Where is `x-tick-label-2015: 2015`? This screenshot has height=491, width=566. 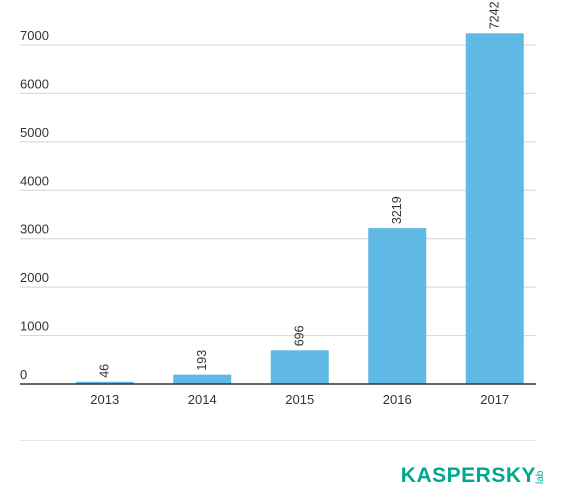 x-tick-label-2015: 2015 is located at coordinates (299, 399).